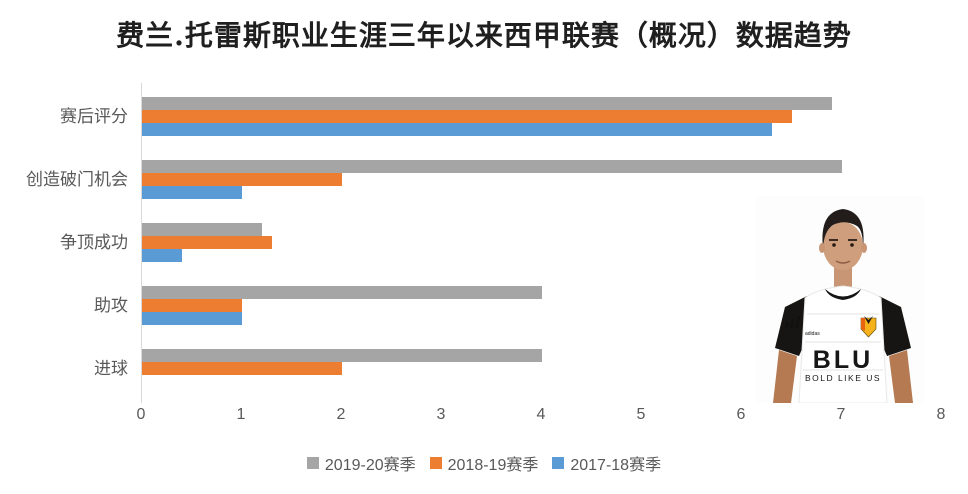 This screenshot has width=968, height=494. Describe the element at coordinates (487, 103) in the screenshot. I see `bar-2019-20赛季-赛后评分` at that location.